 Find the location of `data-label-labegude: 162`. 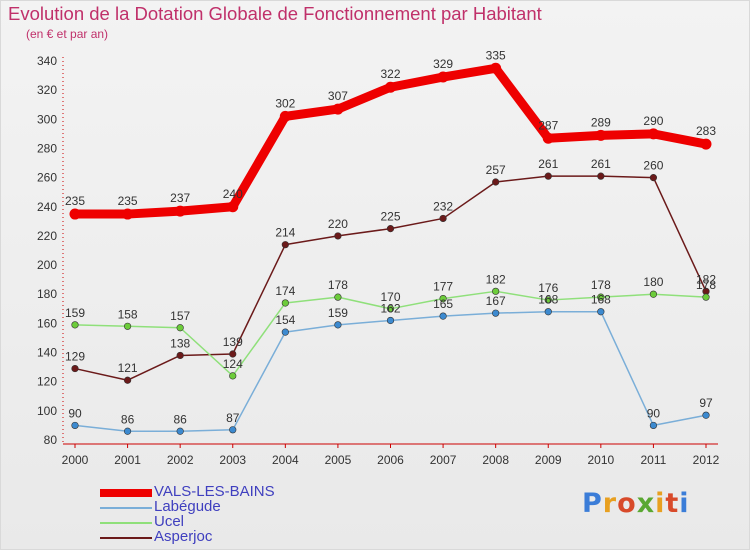

data-label-labegude: 162 is located at coordinates (390, 308).